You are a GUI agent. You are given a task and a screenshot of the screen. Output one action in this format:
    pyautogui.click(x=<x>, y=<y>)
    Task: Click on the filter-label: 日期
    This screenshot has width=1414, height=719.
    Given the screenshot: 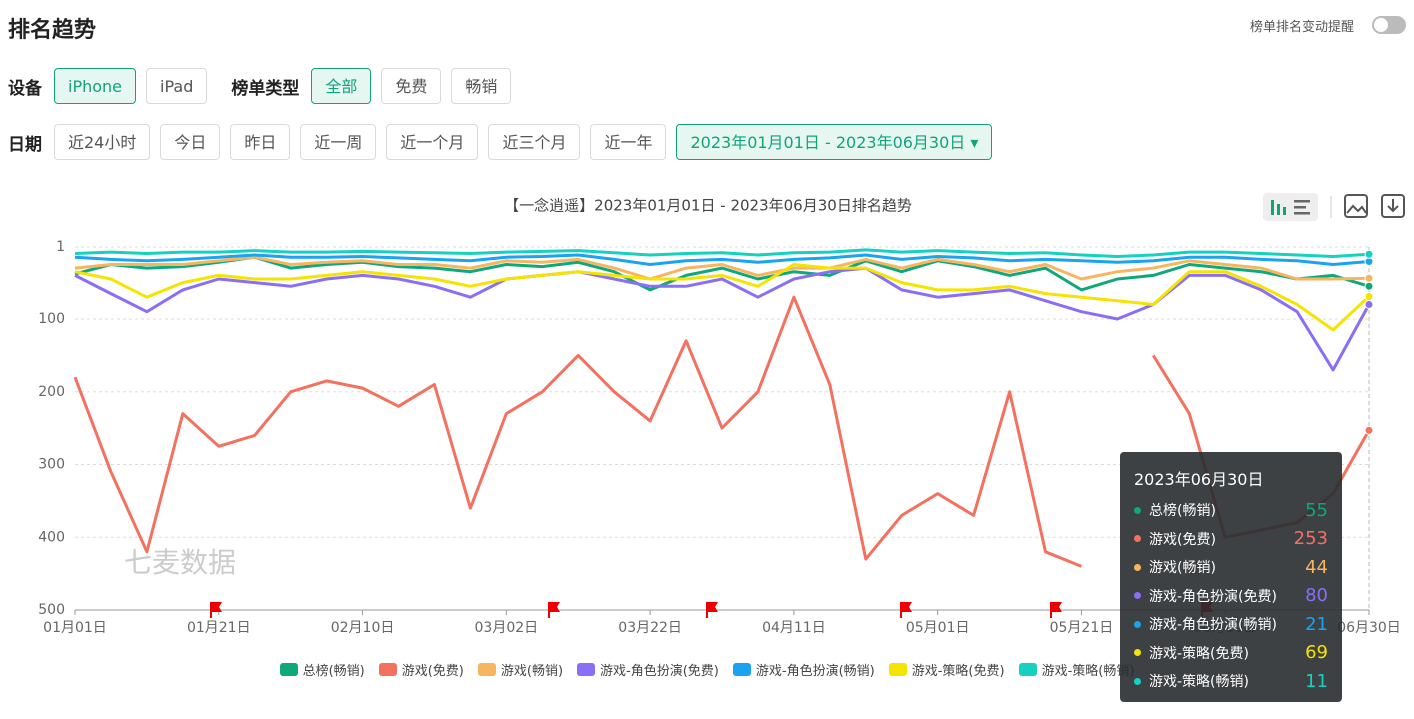 What is the action you would take?
    pyautogui.click(x=25, y=144)
    